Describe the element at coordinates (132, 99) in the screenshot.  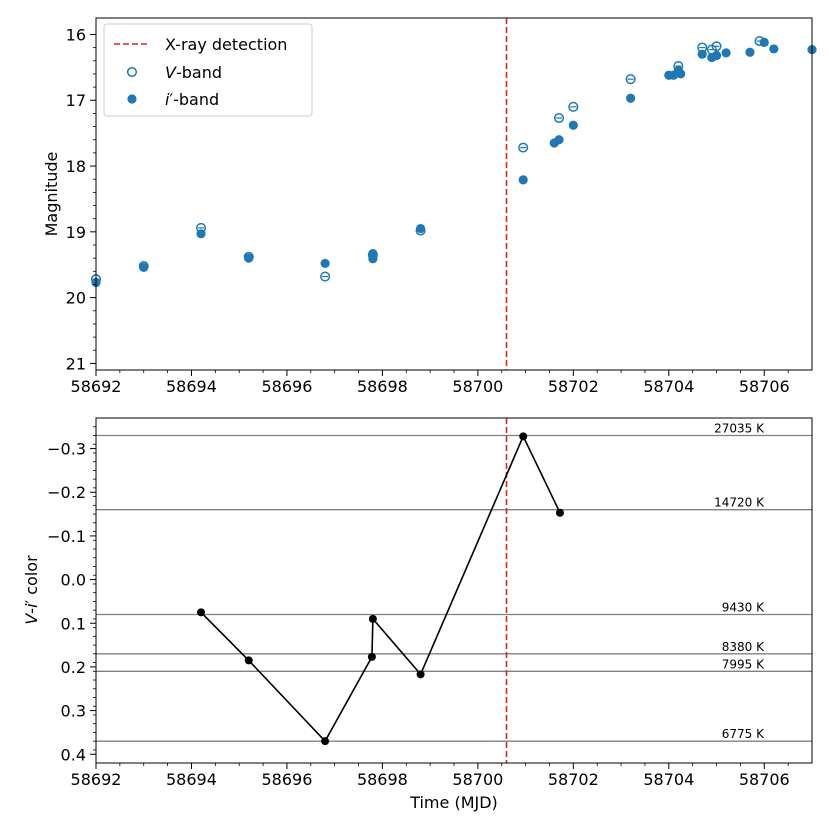
I see `legend-iband-swatch` at that location.